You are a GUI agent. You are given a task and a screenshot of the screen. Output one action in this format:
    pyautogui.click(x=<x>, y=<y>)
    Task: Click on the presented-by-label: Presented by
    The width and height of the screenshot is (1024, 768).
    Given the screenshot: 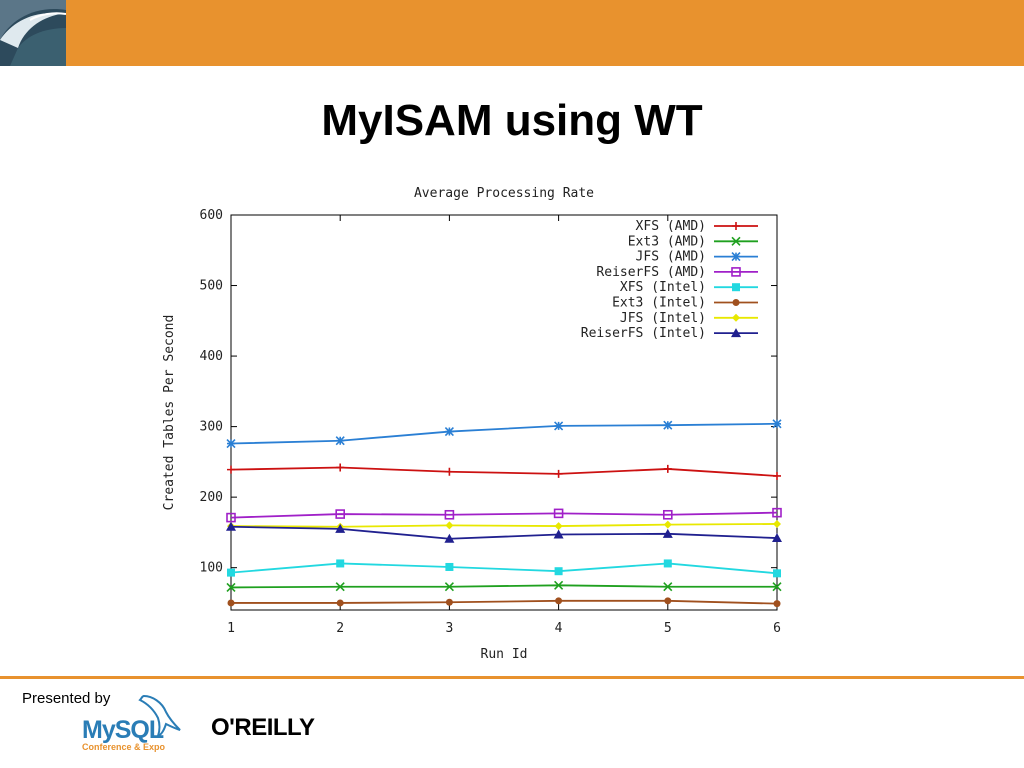 What is the action you would take?
    pyautogui.click(x=66, y=698)
    